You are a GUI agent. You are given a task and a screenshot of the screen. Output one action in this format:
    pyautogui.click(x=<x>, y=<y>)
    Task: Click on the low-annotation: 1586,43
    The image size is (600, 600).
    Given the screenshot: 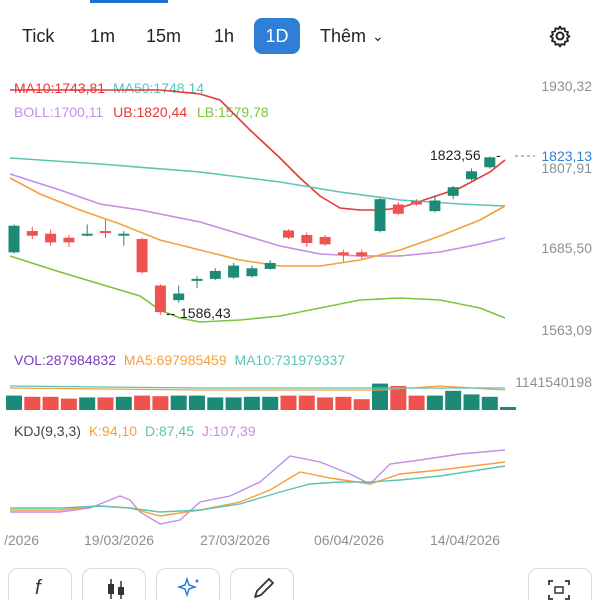 What is the action you would take?
    pyautogui.click(x=205, y=313)
    